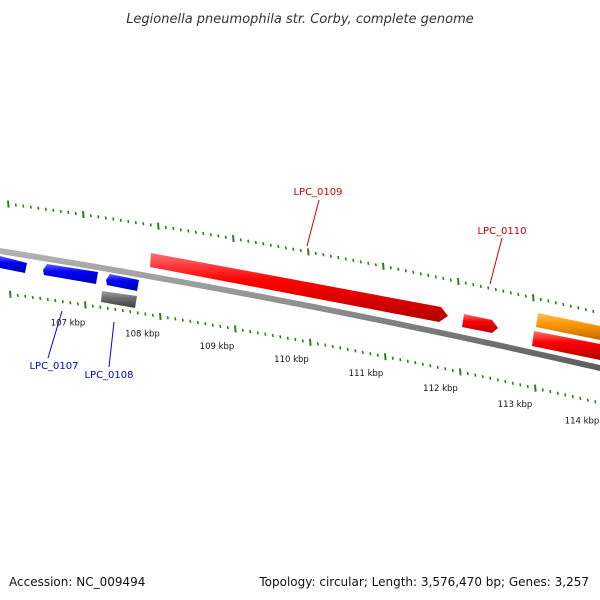 This screenshot has height=600, width=600. What do you see at coordinates (366, 374) in the screenshot?
I see `tick-label: 111 kbp` at bounding box center [366, 374].